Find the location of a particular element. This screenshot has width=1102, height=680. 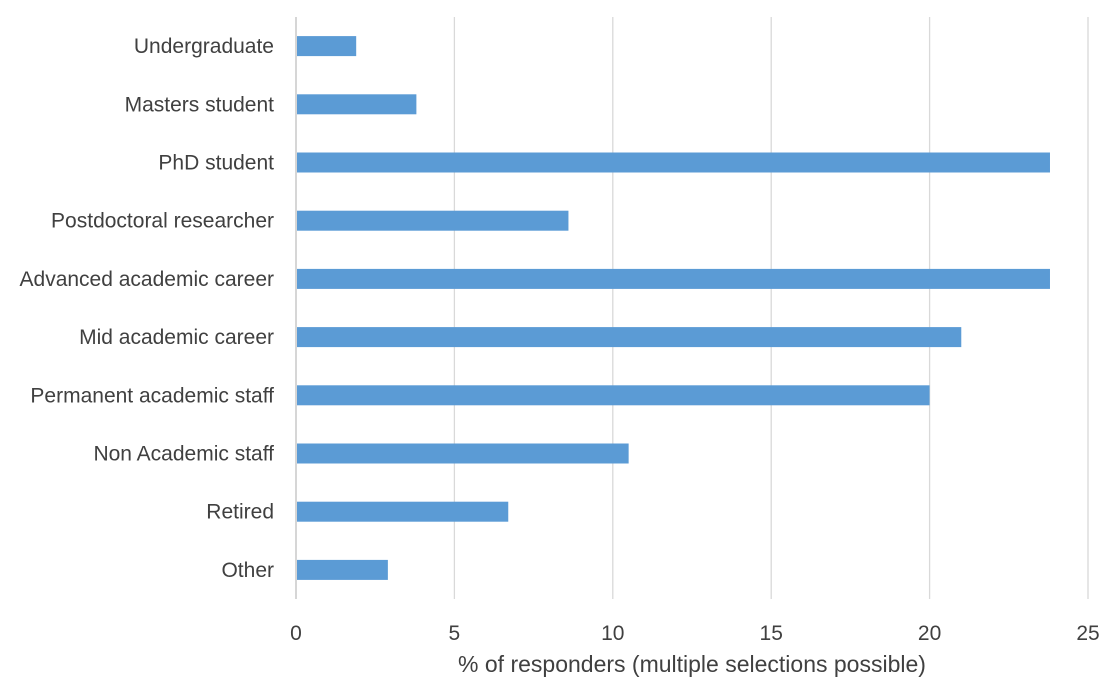

category-label-advanced-academic-career: Advanced academic career is located at coordinates (147, 279).